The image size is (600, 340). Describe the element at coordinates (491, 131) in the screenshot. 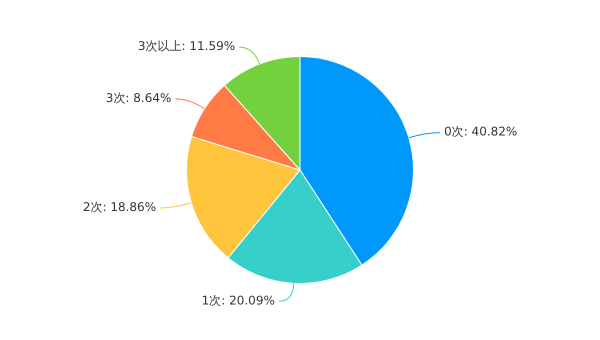

I see `data-label: : 40.82%` at that location.